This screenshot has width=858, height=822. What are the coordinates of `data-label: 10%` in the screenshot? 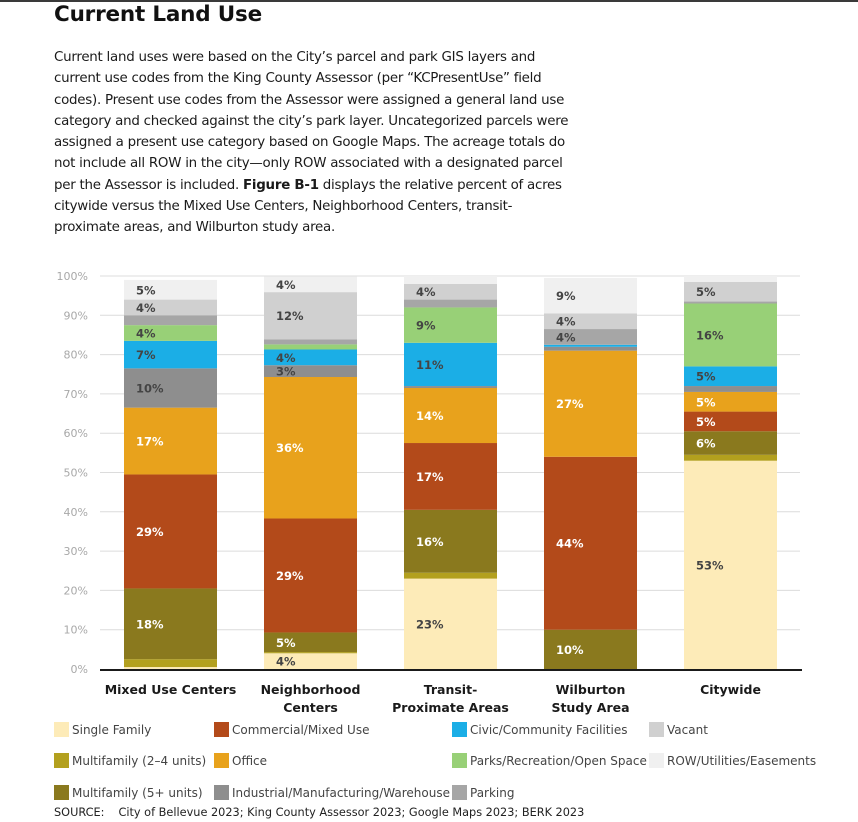 It's located at (570, 650).